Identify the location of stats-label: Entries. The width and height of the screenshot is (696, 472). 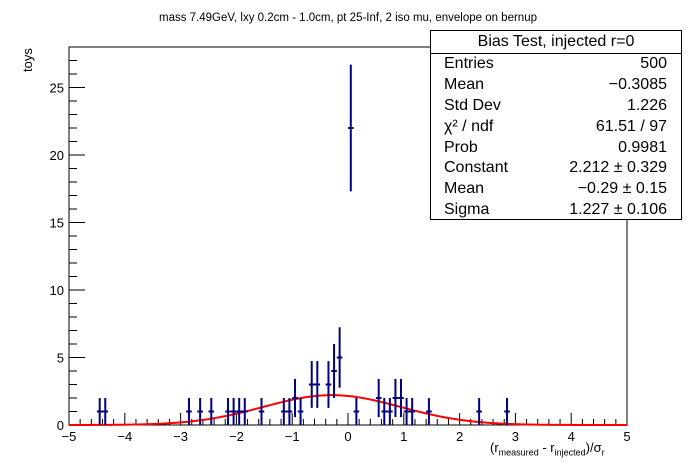
(469, 63).